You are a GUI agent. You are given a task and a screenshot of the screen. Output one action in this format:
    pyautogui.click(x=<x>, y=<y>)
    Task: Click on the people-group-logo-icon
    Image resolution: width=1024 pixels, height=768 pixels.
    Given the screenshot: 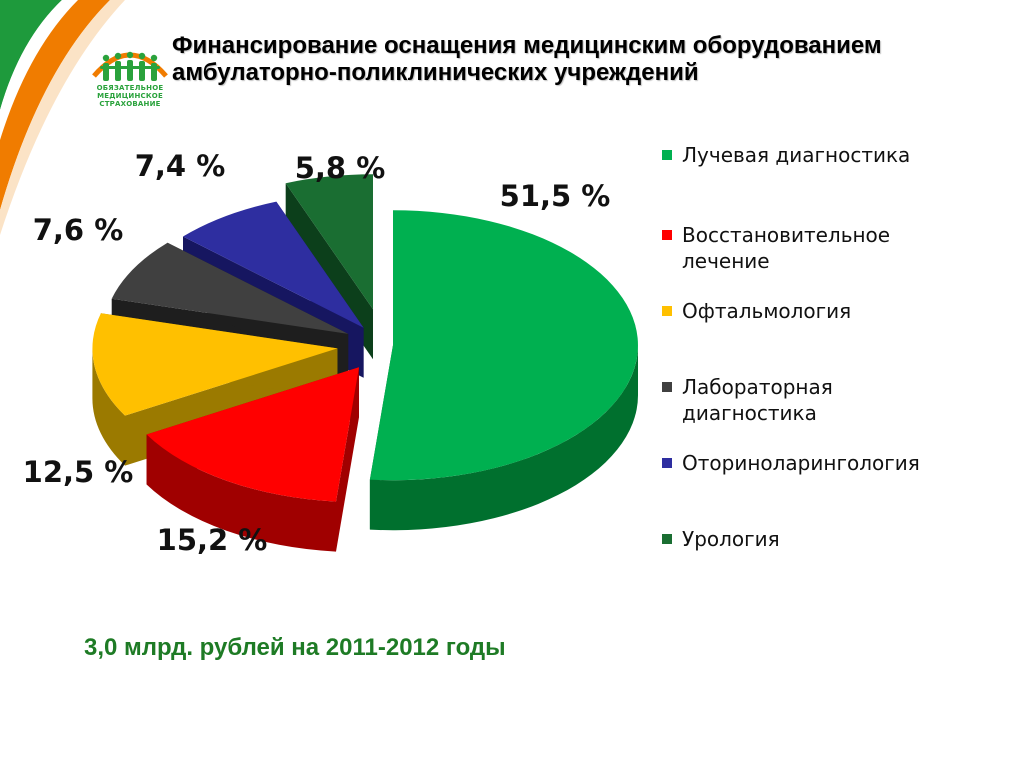 What is the action you would take?
    pyautogui.click(x=130, y=66)
    